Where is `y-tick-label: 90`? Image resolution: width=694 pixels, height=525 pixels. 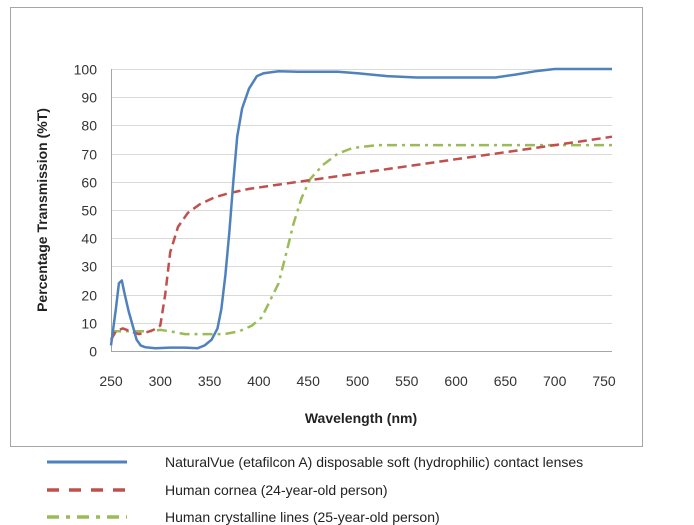
y-tick-label: 90 is located at coordinates (89, 98).